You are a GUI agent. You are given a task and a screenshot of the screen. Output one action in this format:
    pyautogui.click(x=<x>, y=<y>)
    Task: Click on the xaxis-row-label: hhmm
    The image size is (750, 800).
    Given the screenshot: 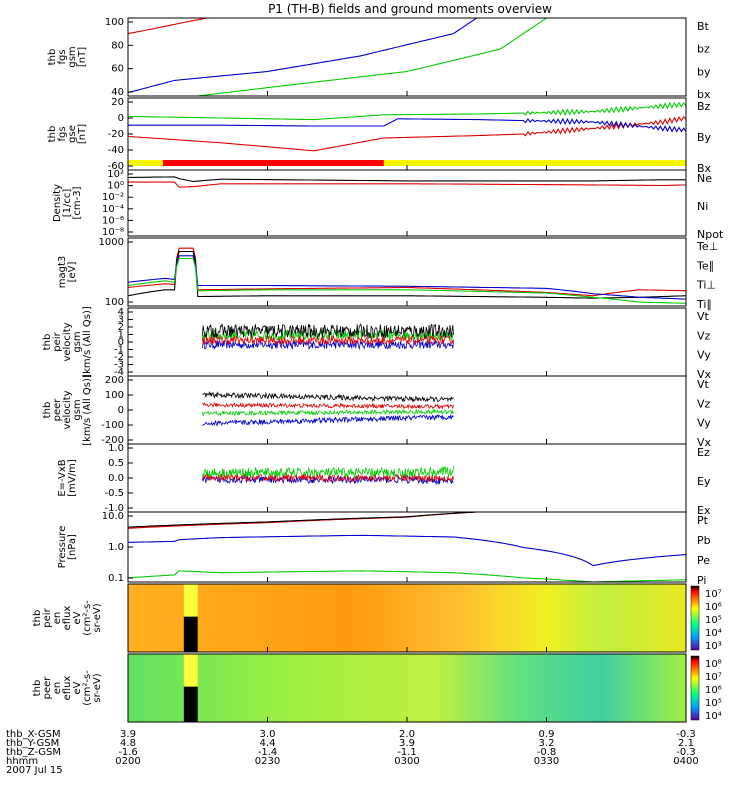 What is the action you would take?
    pyautogui.click(x=22, y=761)
    